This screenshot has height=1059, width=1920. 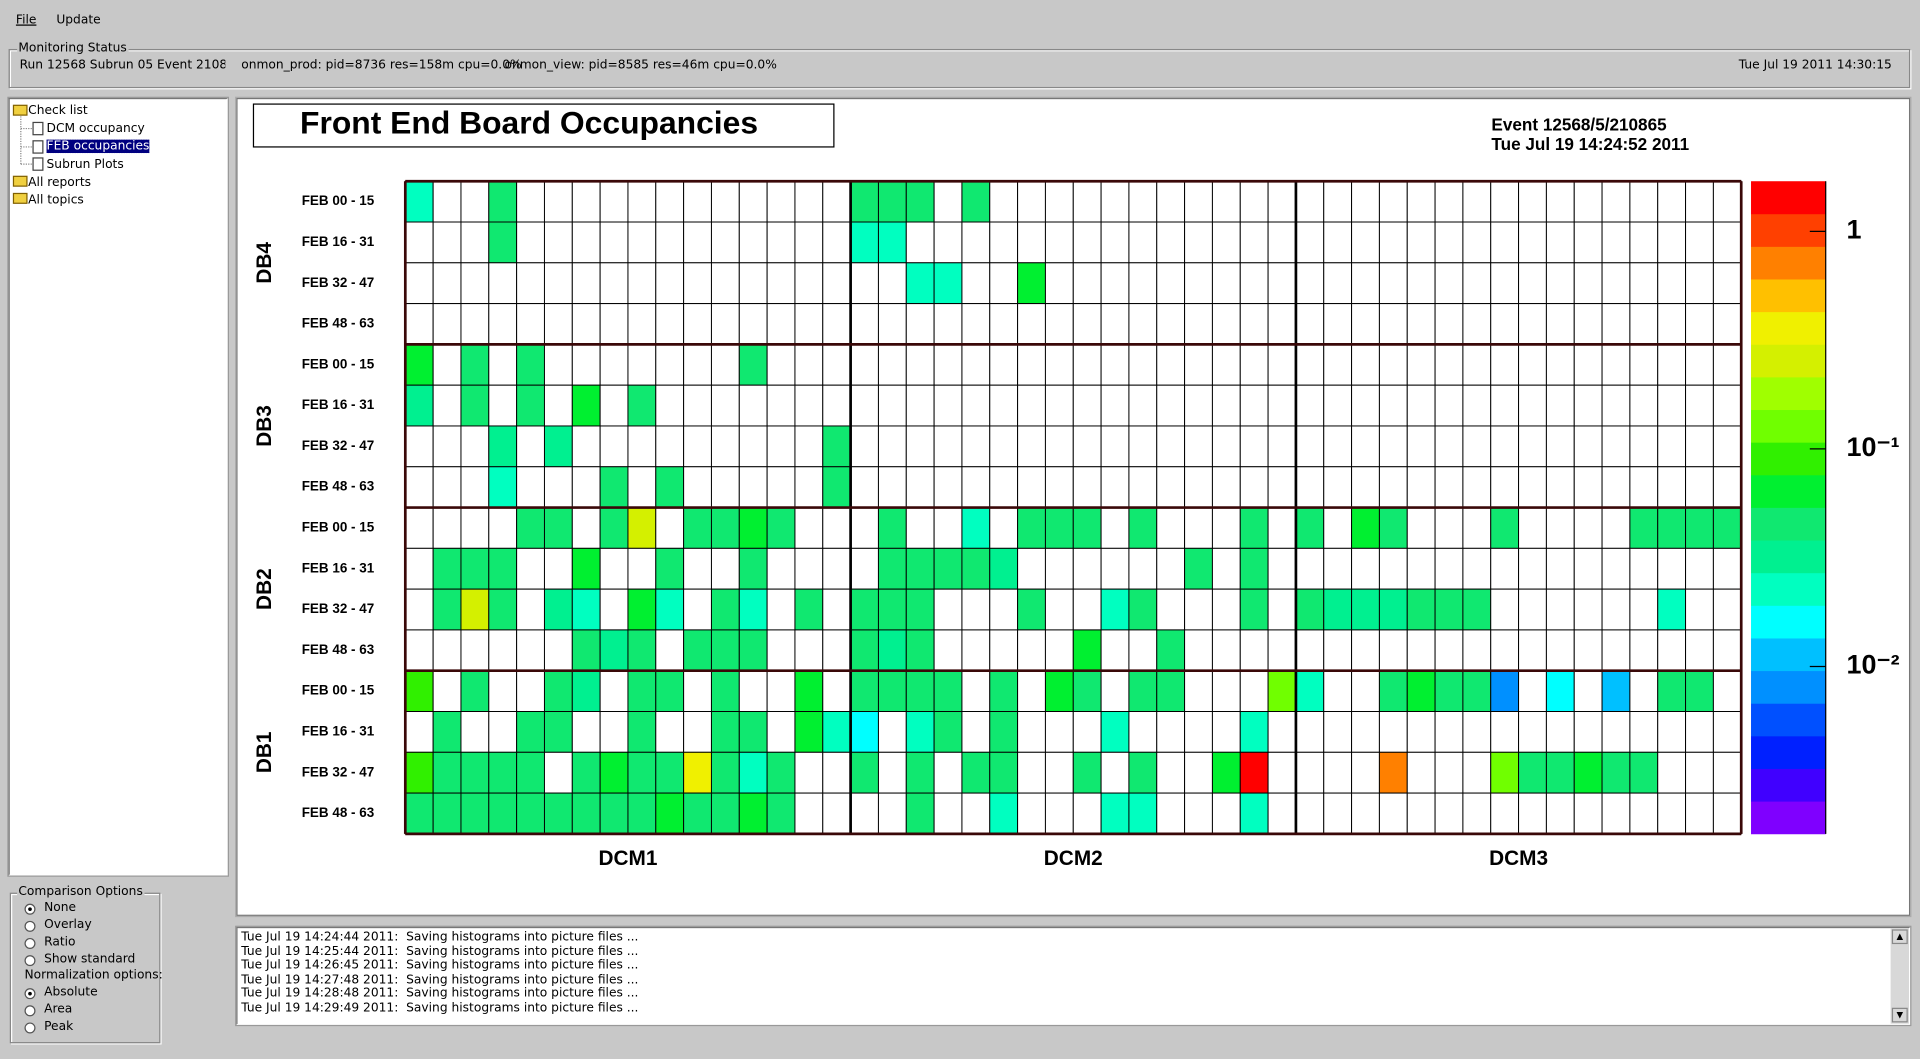 I want to click on menu-file: File, so click(x=26, y=20).